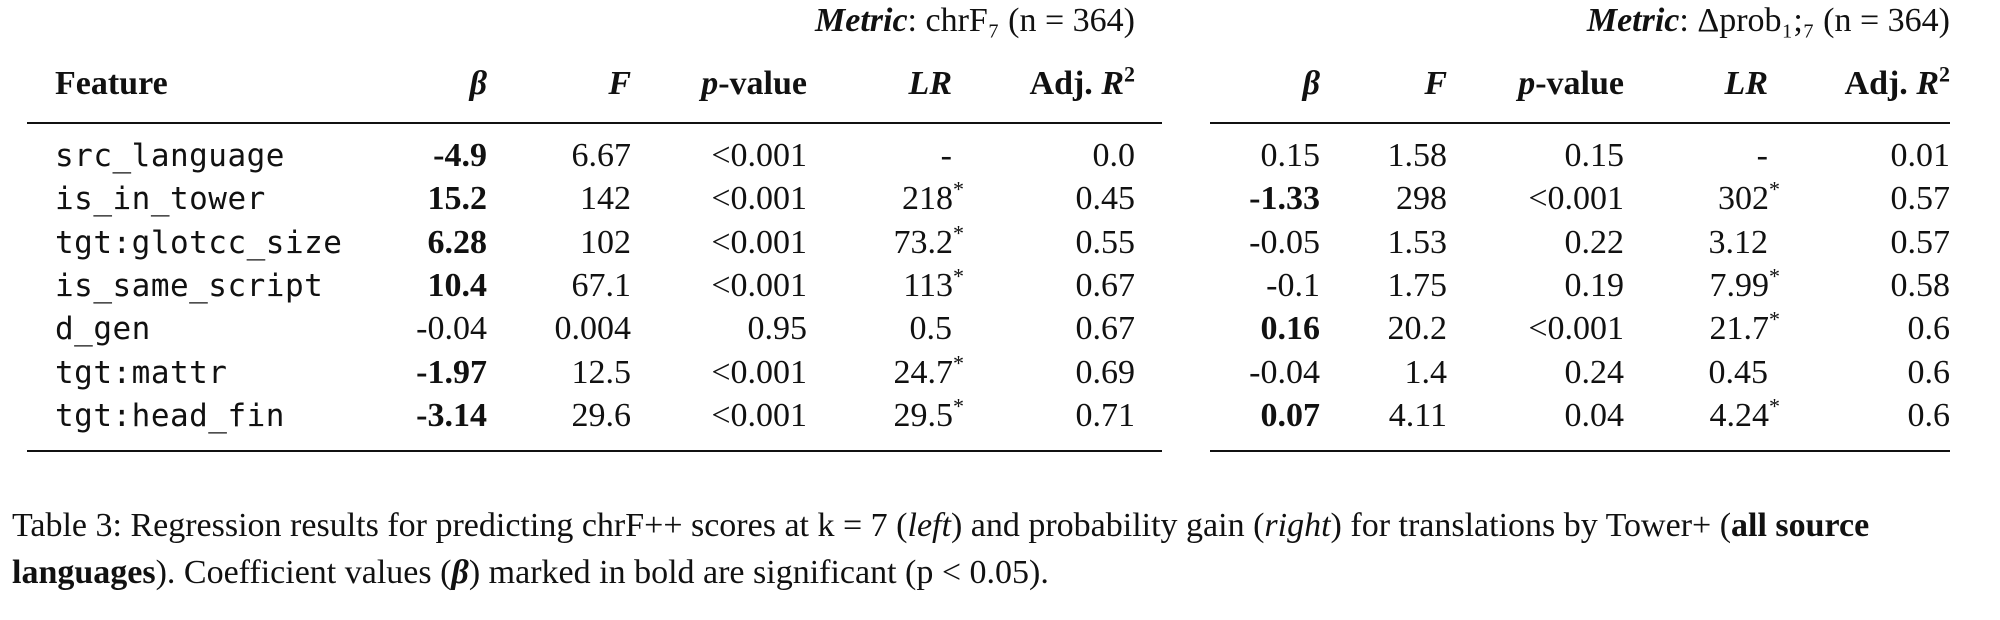 The height and width of the screenshot is (620, 2000). What do you see at coordinates (160, 199) in the screenshot?
I see `feature-name: is_in_tower` at bounding box center [160, 199].